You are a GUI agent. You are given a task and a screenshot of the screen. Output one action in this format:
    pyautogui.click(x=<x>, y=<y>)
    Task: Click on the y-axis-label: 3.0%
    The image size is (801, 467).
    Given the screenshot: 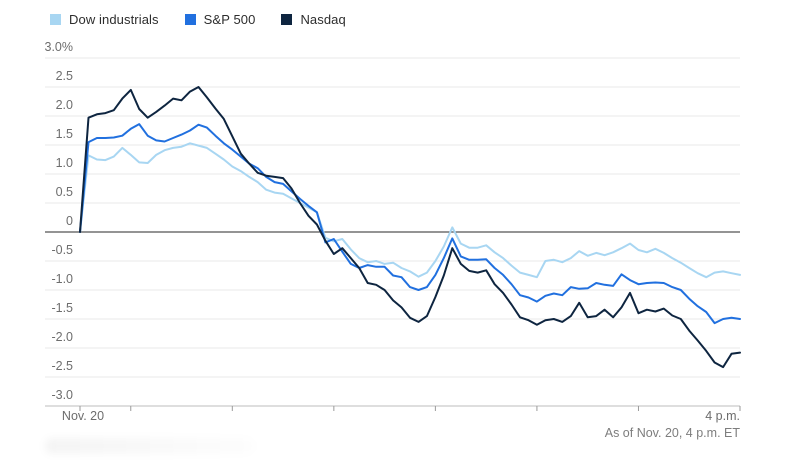 What is the action you would take?
    pyautogui.click(x=59, y=47)
    